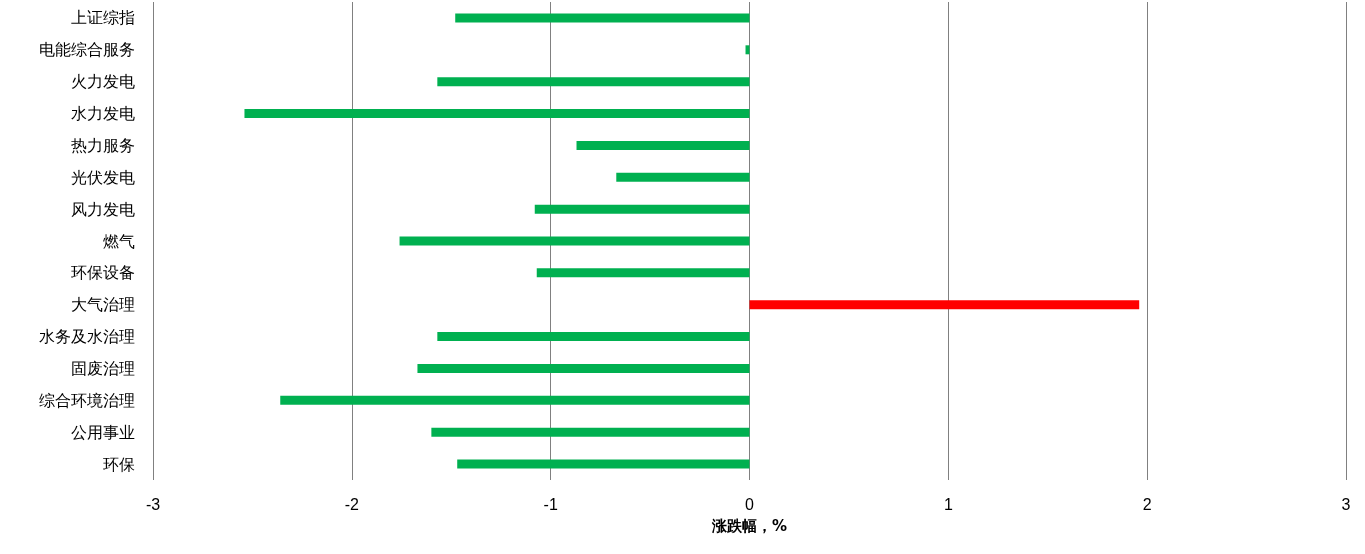 The width and height of the screenshot is (1365, 554). I want to click on y-tick-label: 热力服务, so click(103, 145).